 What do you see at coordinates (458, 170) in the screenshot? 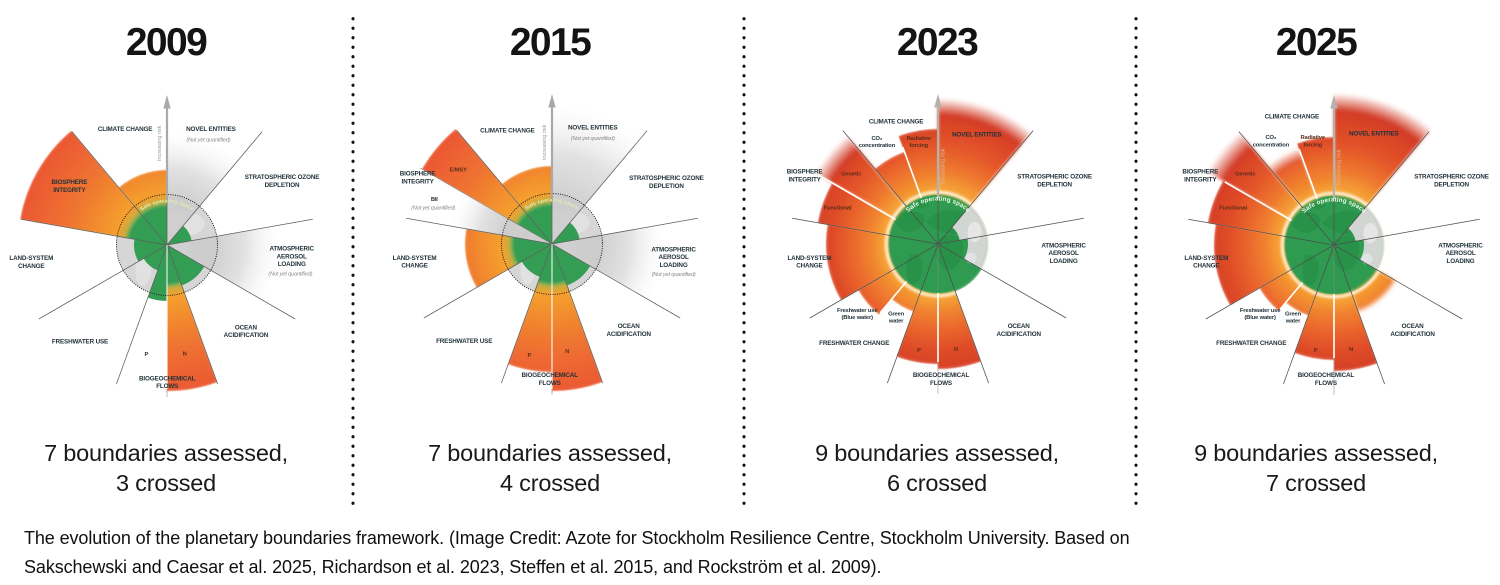
I see `svg-text: E/MSY` at bounding box center [458, 170].